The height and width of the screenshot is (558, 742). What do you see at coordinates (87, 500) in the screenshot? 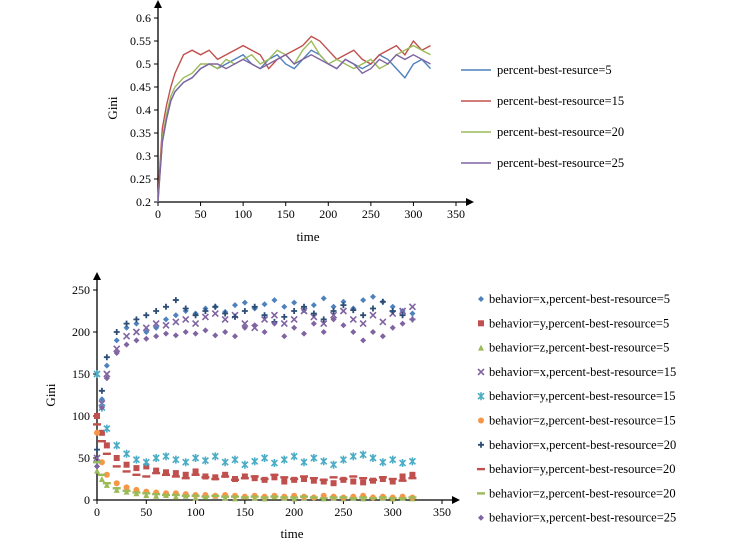
I see `chart2-ytick-label: 0` at bounding box center [87, 500].